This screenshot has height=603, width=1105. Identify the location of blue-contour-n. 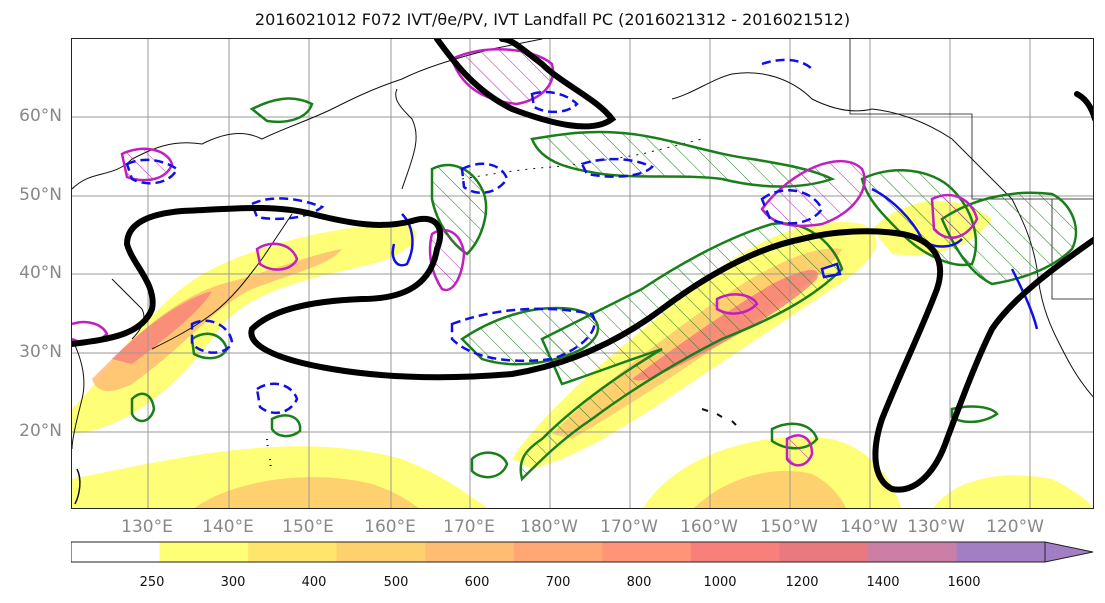
(484, 178).